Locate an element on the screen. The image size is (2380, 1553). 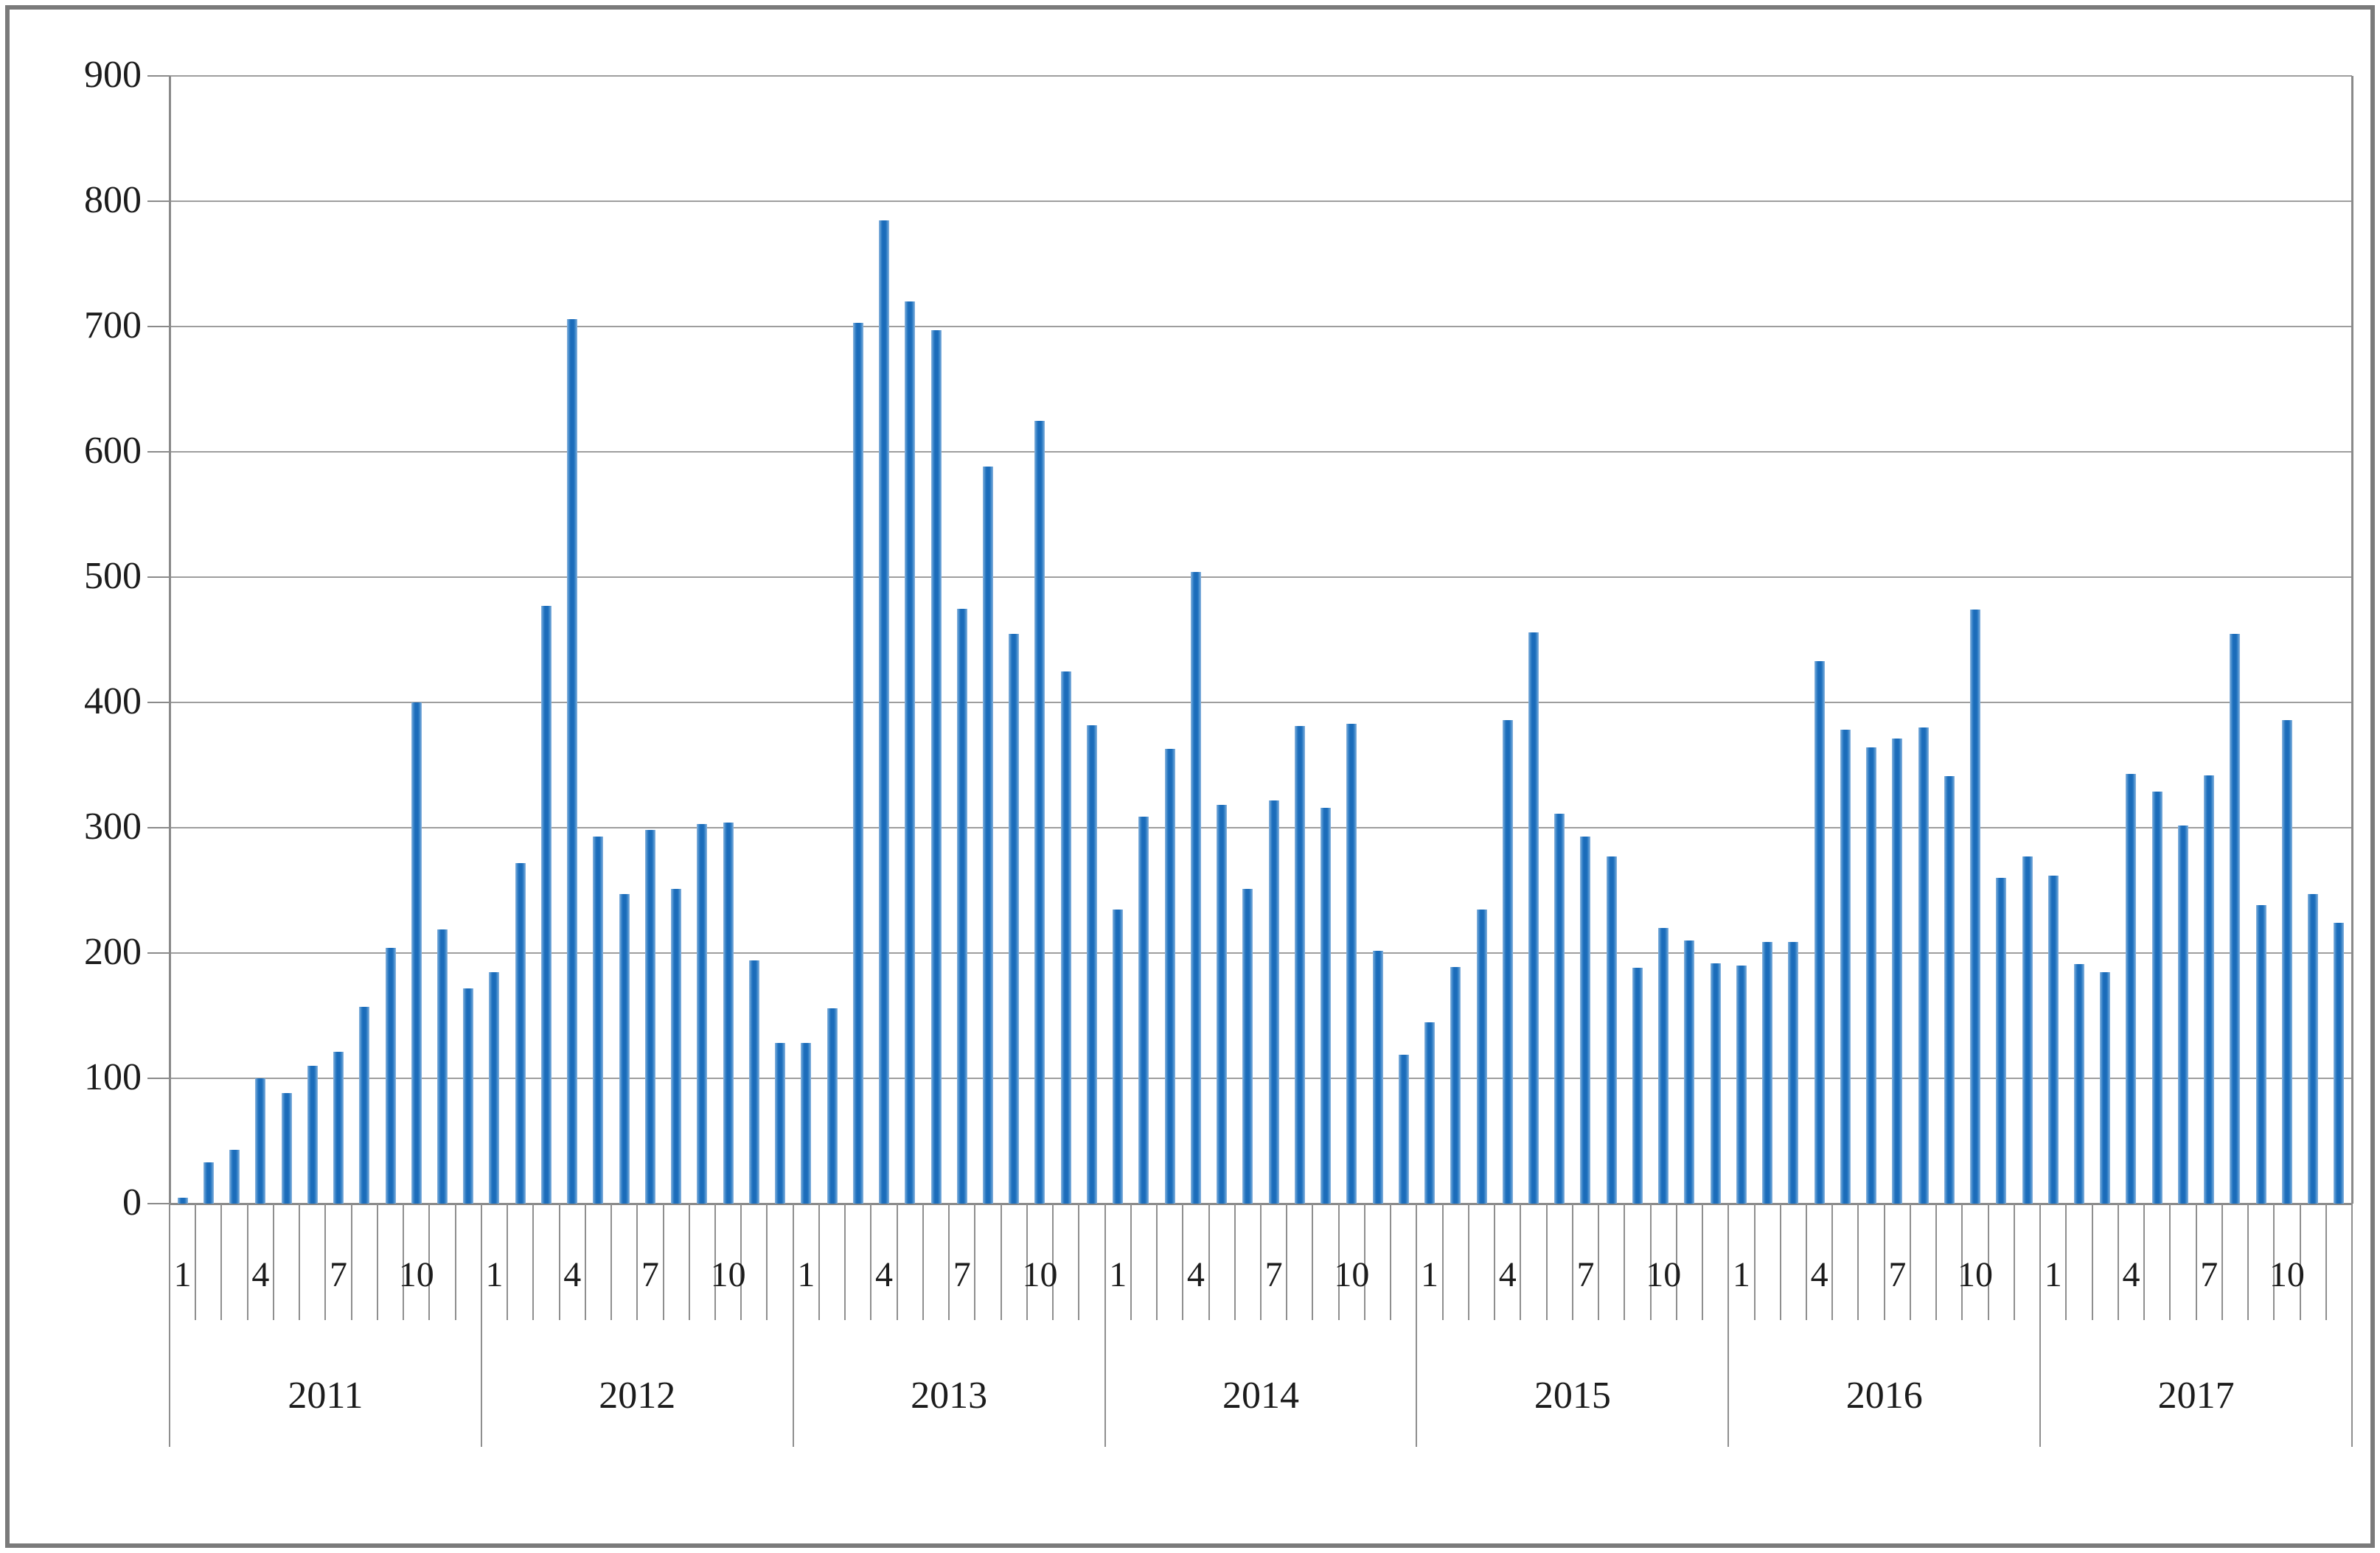
y-axis-label: 800 is located at coordinates (113, 200).